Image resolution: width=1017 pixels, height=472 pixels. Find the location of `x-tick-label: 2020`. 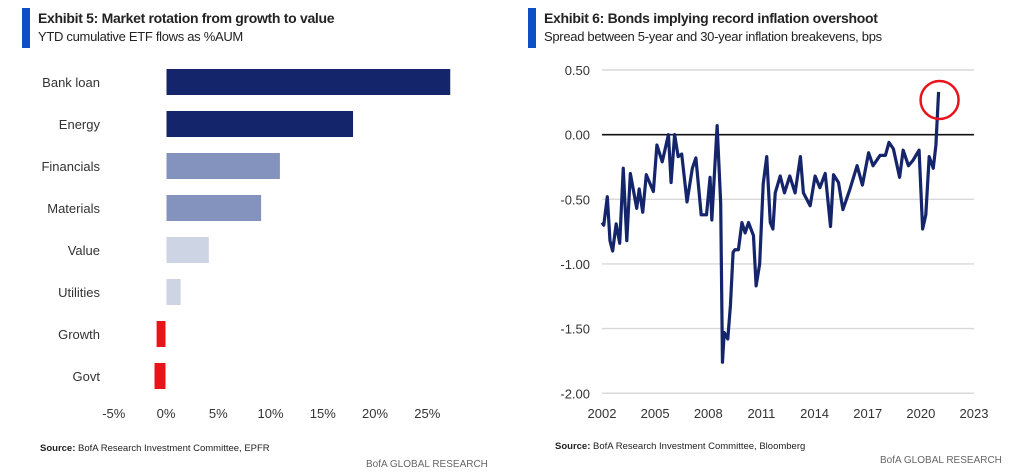

x-tick-label: 2020 is located at coordinates (920, 413).